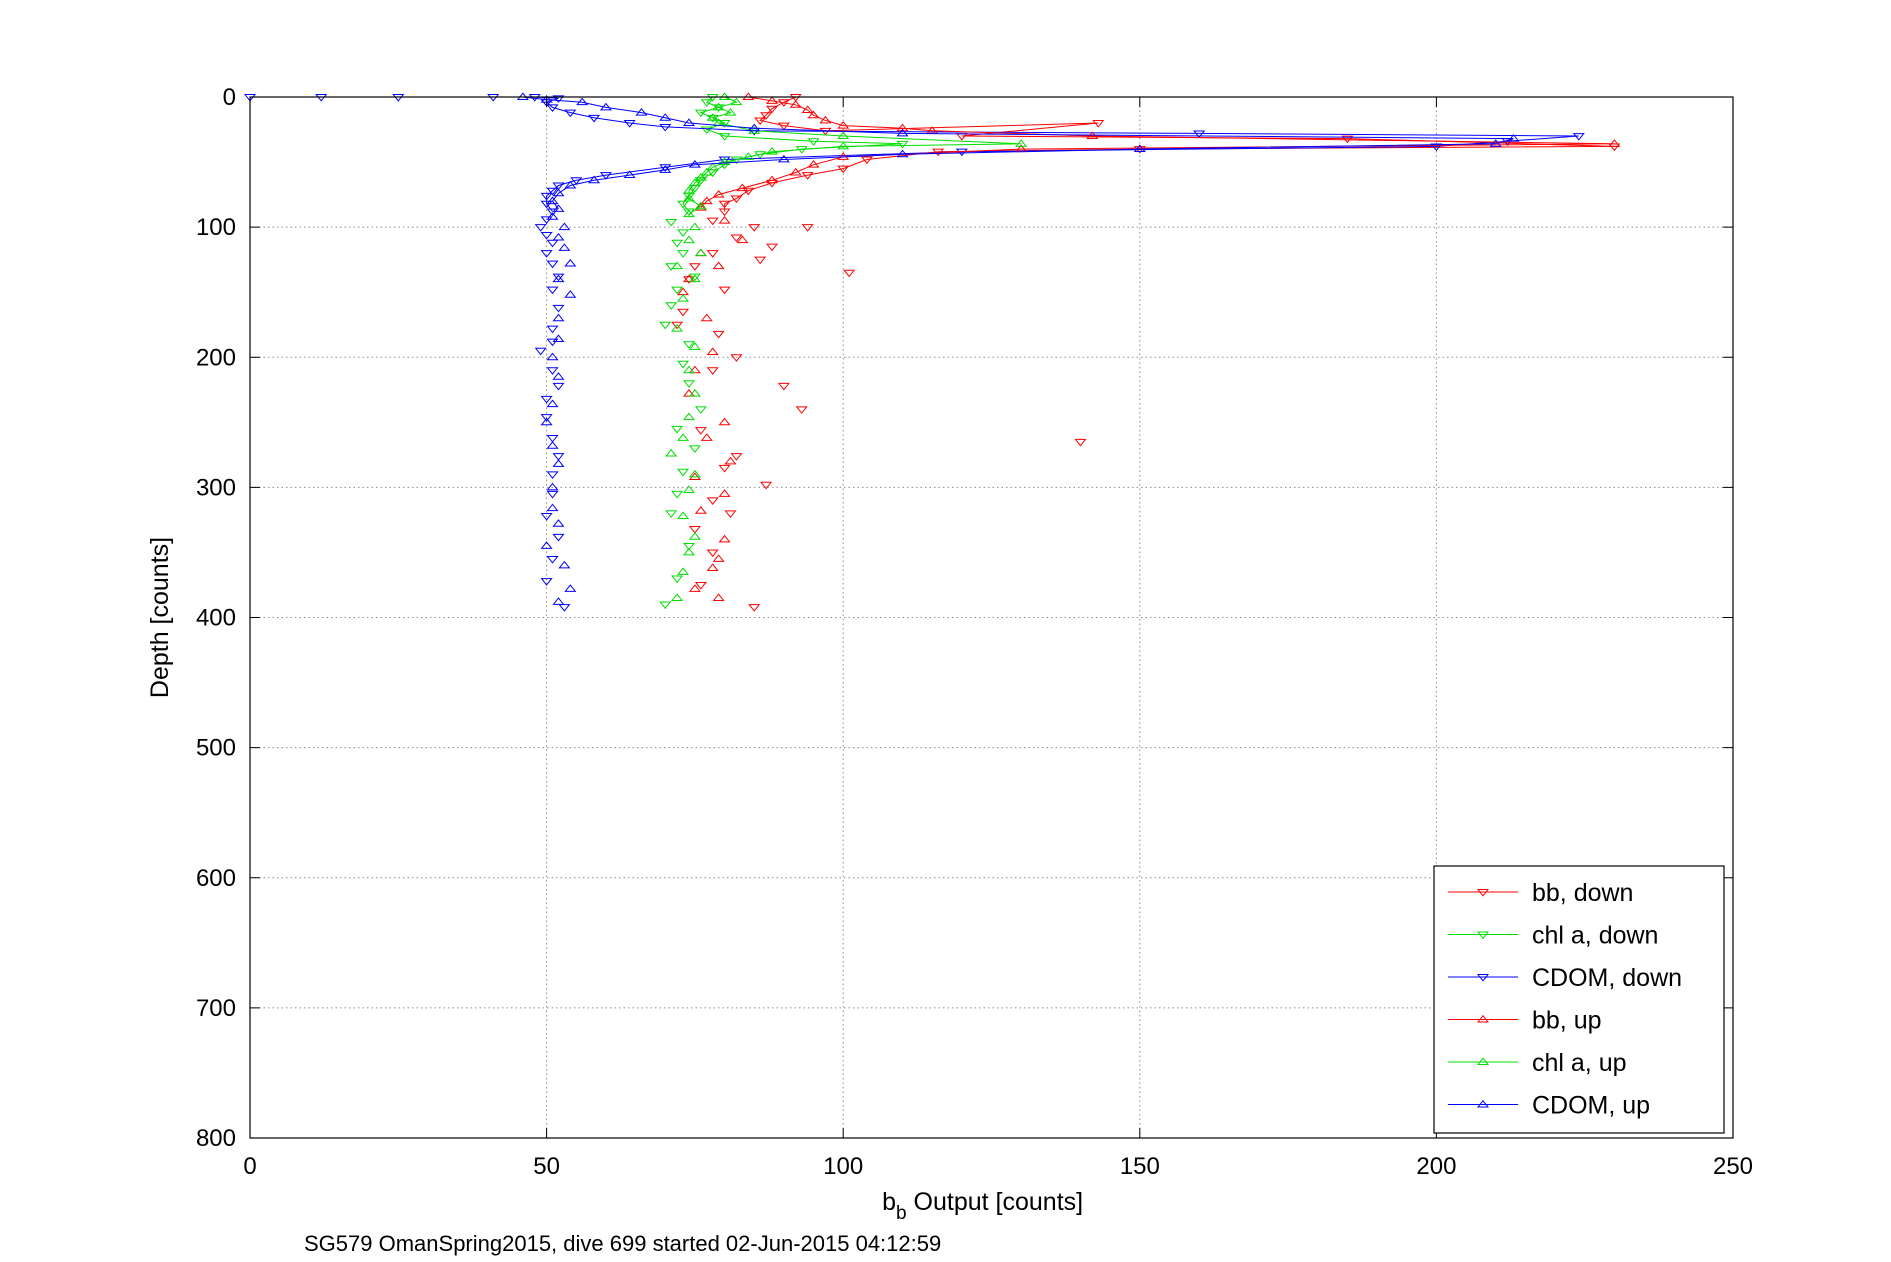 The width and height of the screenshot is (1891, 1262). What do you see at coordinates (546, 1166) in the screenshot?
I see `x-tick-label: 50` at bounding box center [546, 1166].